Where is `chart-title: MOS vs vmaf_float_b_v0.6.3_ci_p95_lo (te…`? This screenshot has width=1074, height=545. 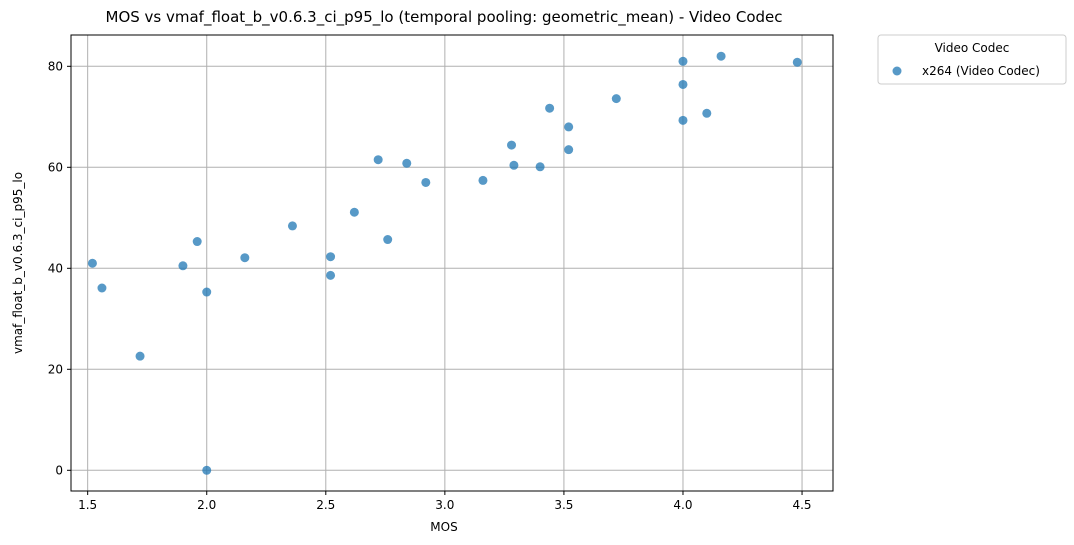 chart-title: MOS vs vmaf_float_b_v0.6.3_ci_p95_lo (te… is located at coordinates (444, 17).